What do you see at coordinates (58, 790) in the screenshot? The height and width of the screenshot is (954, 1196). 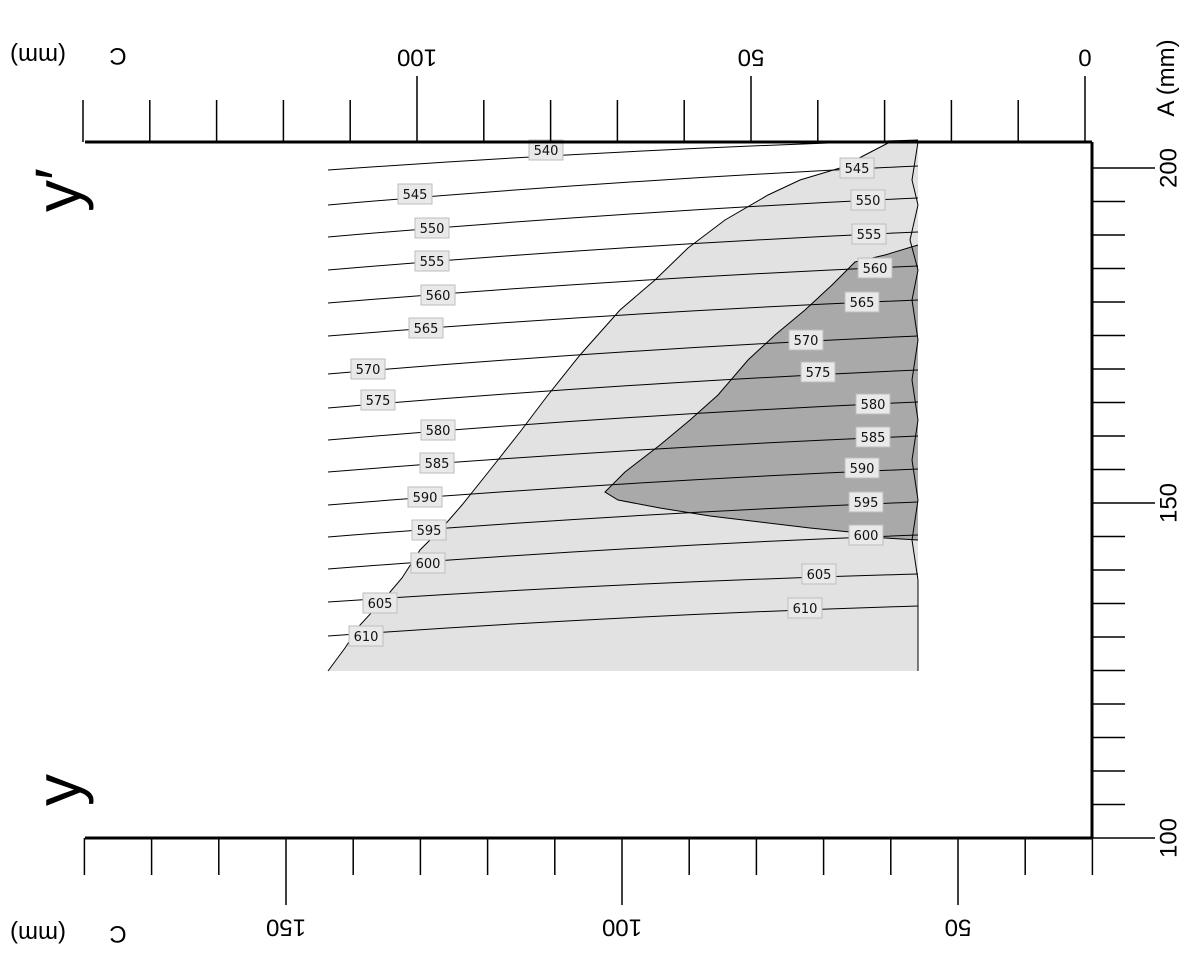 I see `y-label: y` at bounding box center [58, 790].